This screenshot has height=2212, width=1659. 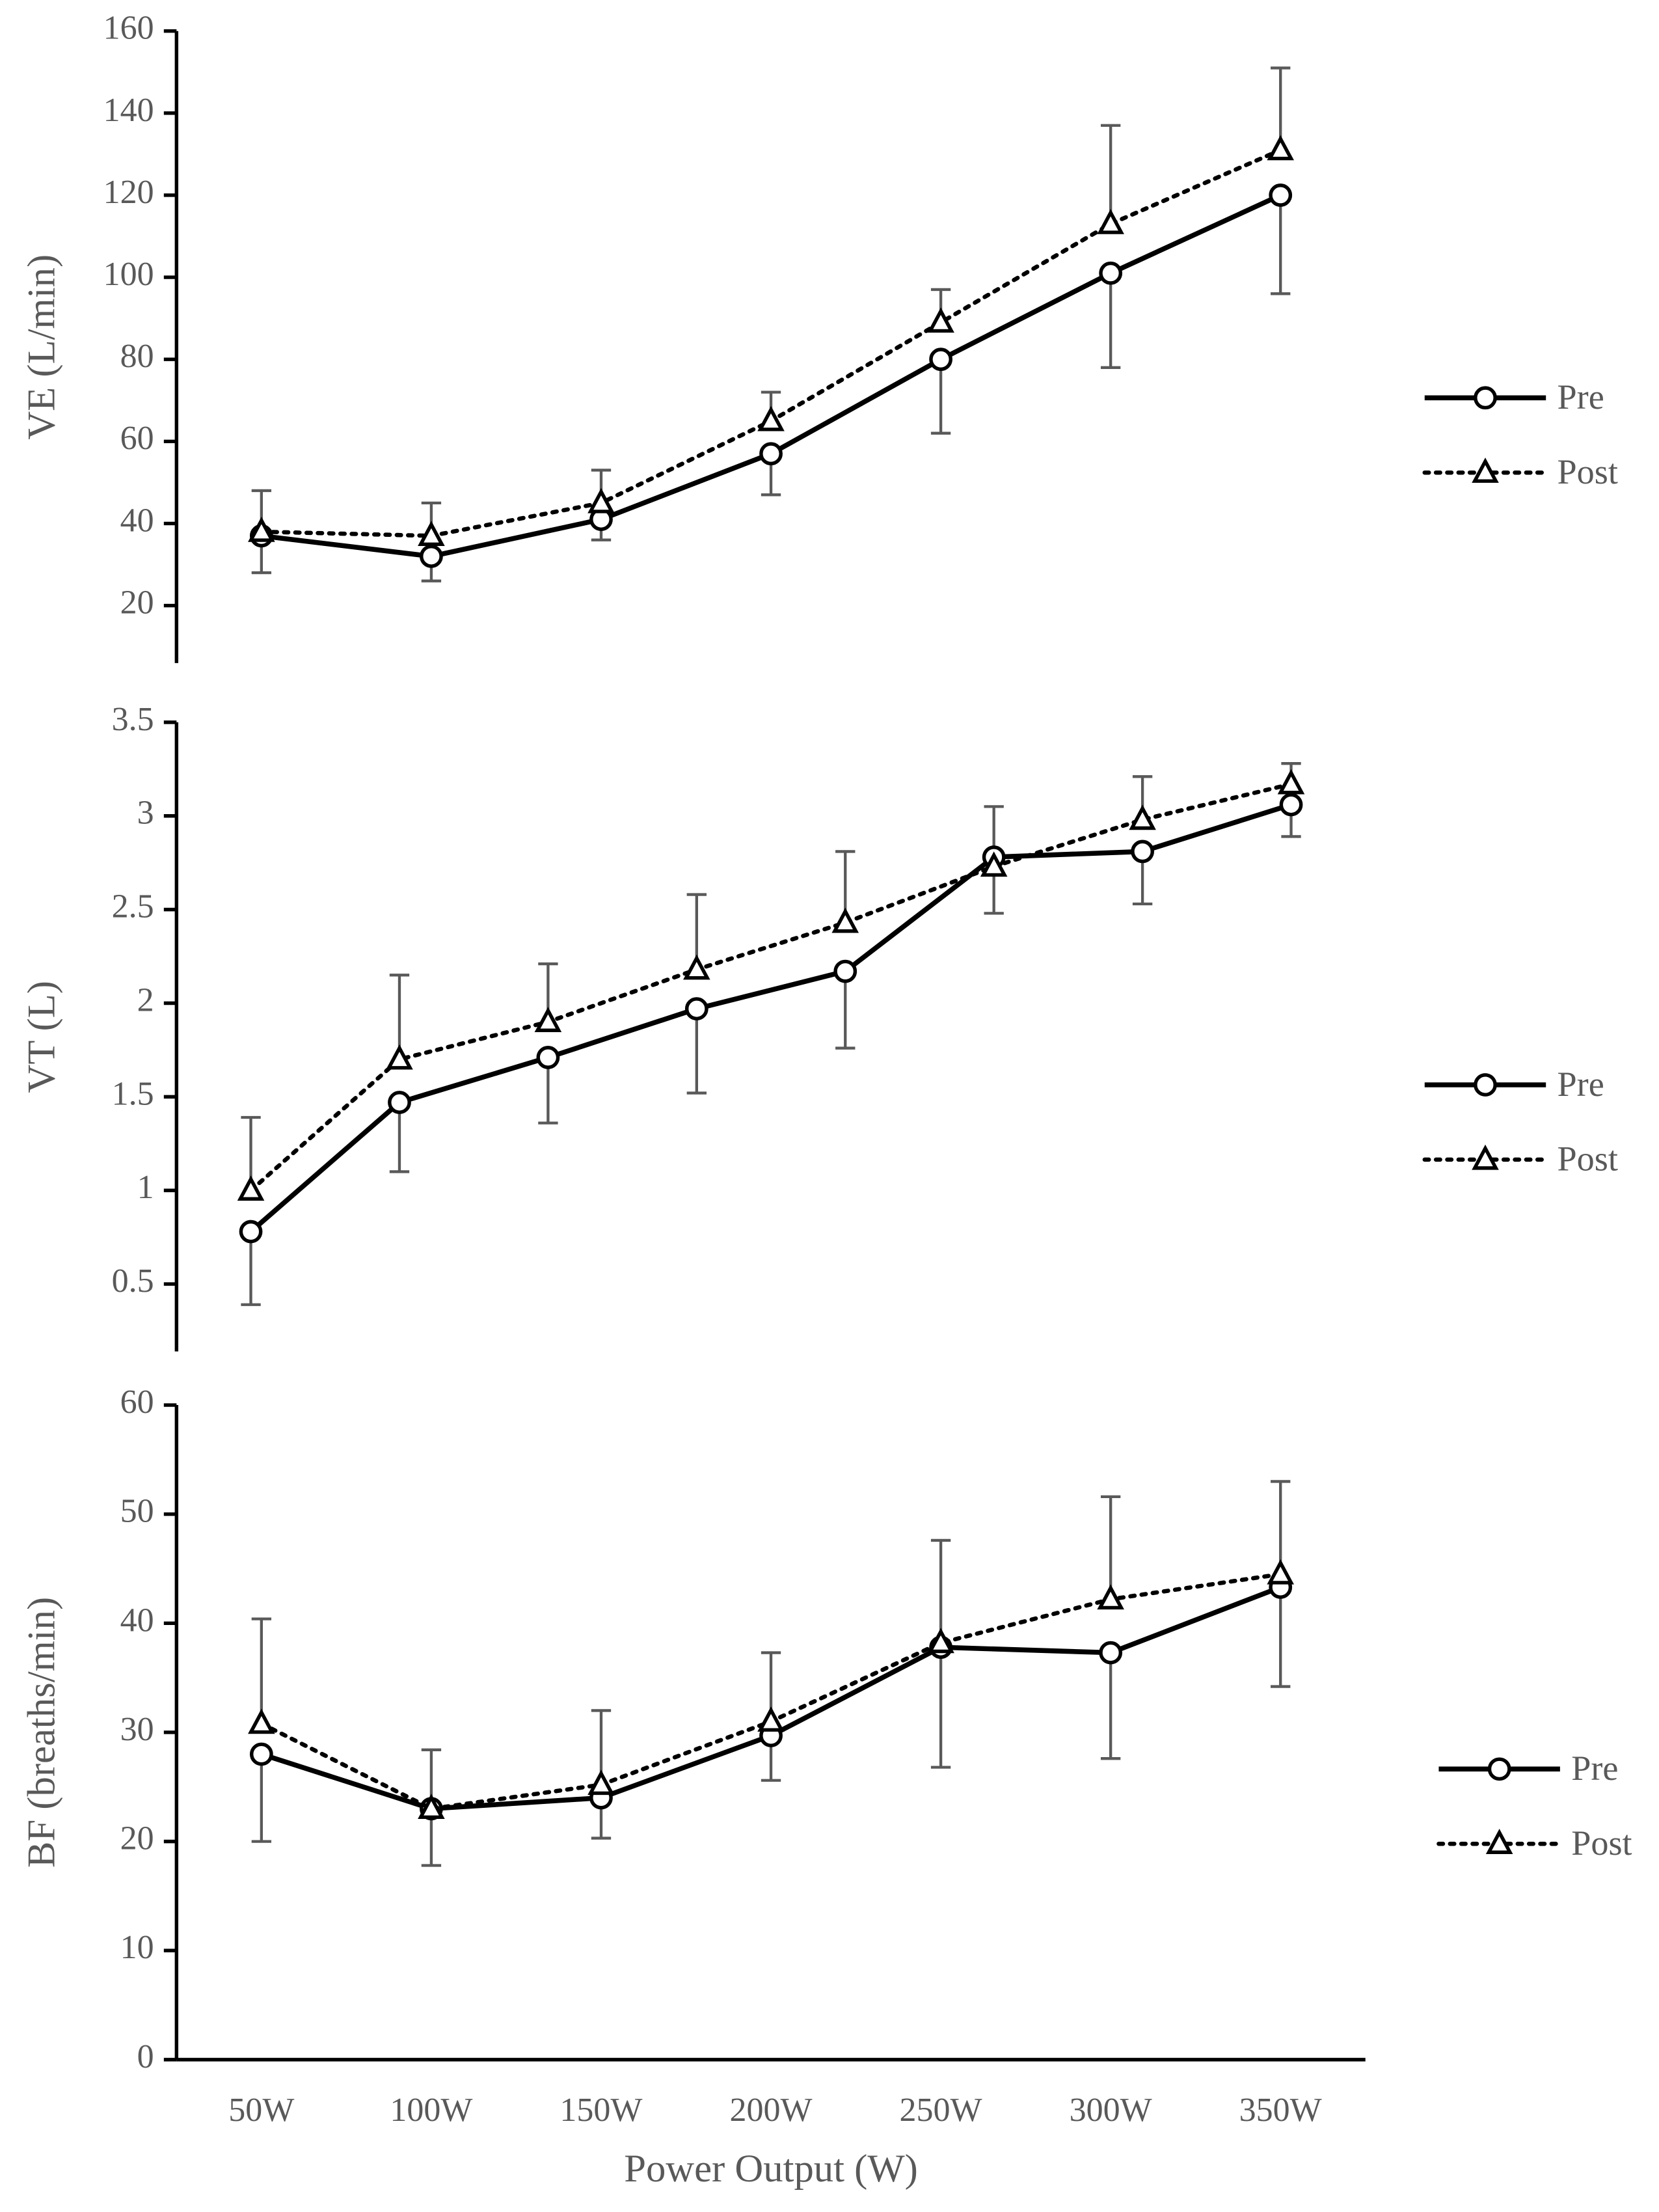 What do you see at coordinates (146, 813) in the screenshot?
I see `y-tick-label: 3` at bounding box center [146, 813].